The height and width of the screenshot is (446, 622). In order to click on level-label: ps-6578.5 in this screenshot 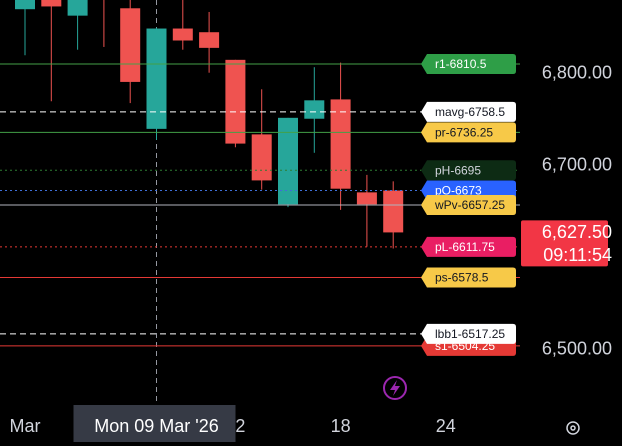, I will do `click(468, 277)`.